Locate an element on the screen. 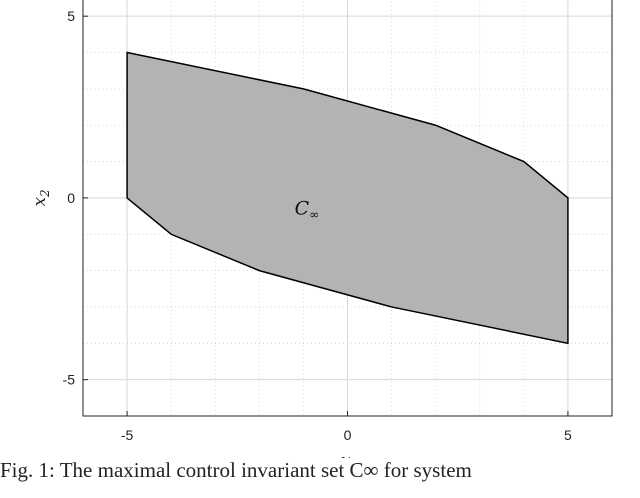 This screenshot has height=498, width=640. y-axis-label: x2 is located at coordinates (41, 197).